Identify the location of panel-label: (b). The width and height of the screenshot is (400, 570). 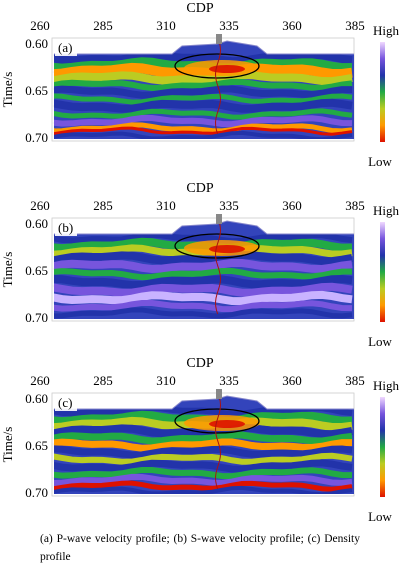
(65, 227).